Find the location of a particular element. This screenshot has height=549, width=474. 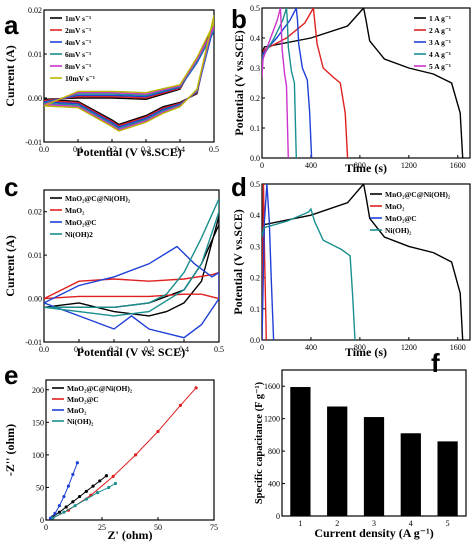

y-tick-label-e: 50 is located at coordinates (40, 487).